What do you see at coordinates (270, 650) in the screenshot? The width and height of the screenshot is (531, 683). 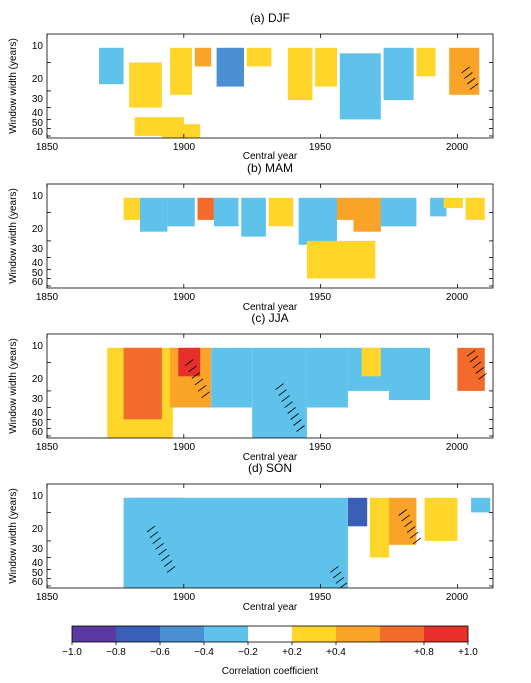 I see `colorbar-ticks: −1.0 −0.8 −0.6 −0.4 −0.2 +0.2 +0.4 +0.8 +1.0` at bounding box center [270, 650].